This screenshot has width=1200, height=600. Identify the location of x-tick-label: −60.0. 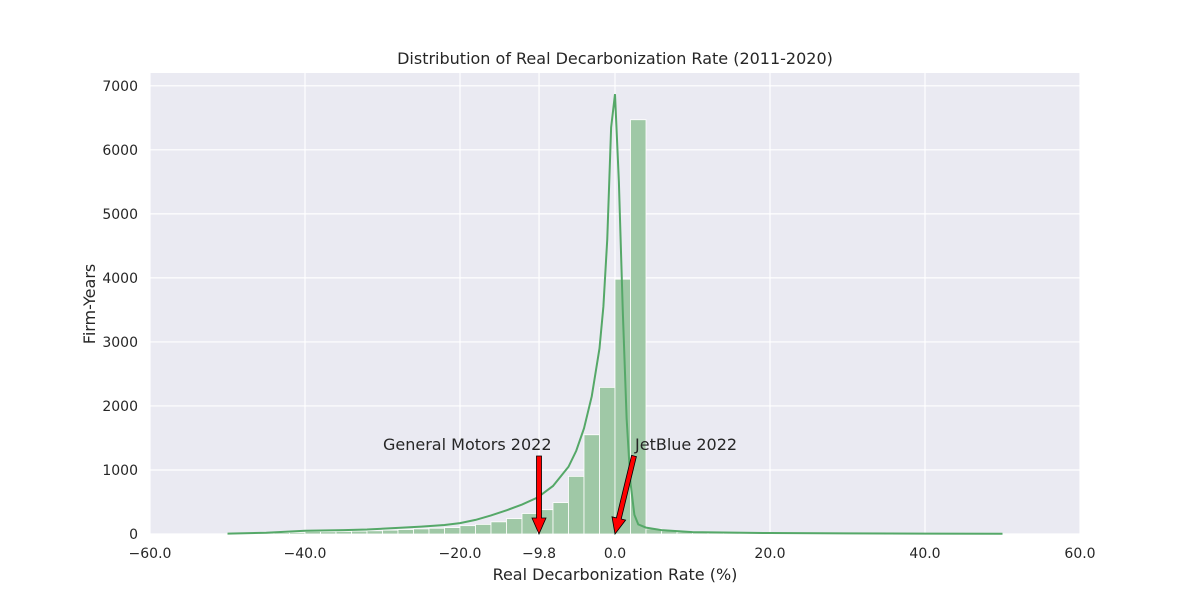
(150, 554).